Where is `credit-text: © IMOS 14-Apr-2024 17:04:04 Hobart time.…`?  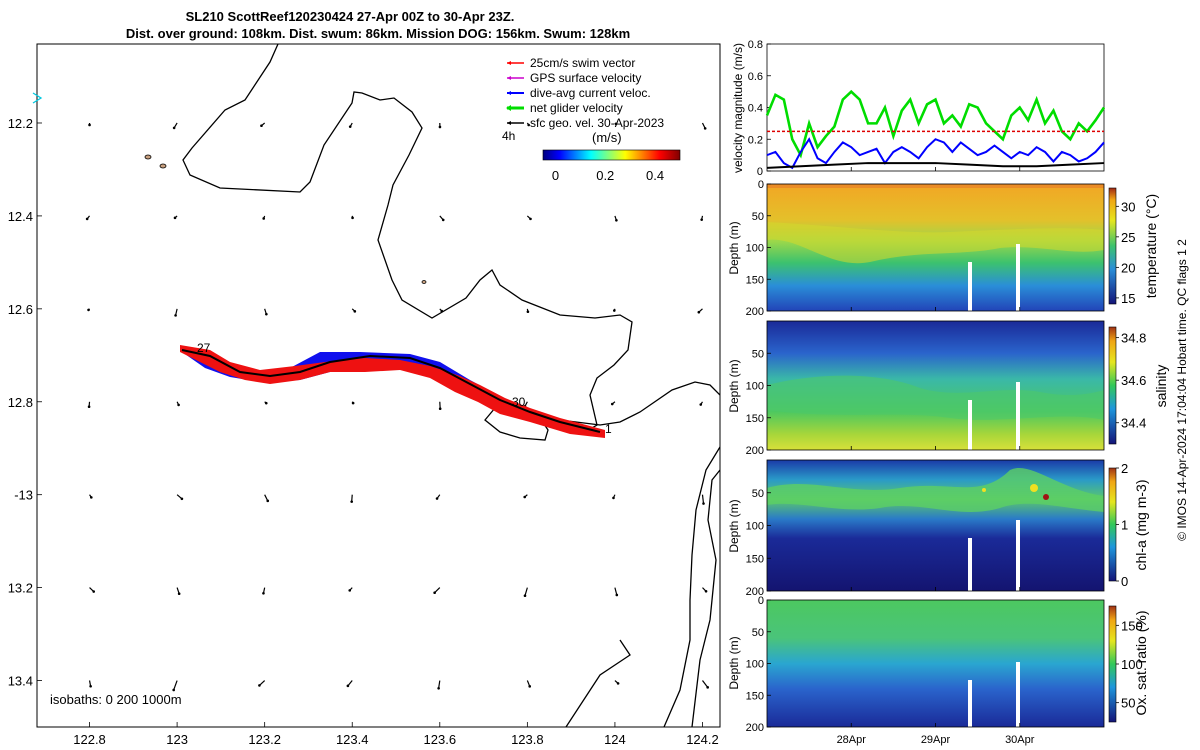
credit-text: © IMOS 14-Apr-2024 17:04:04 Hobart time.… is located at coordinates (1182, 390).